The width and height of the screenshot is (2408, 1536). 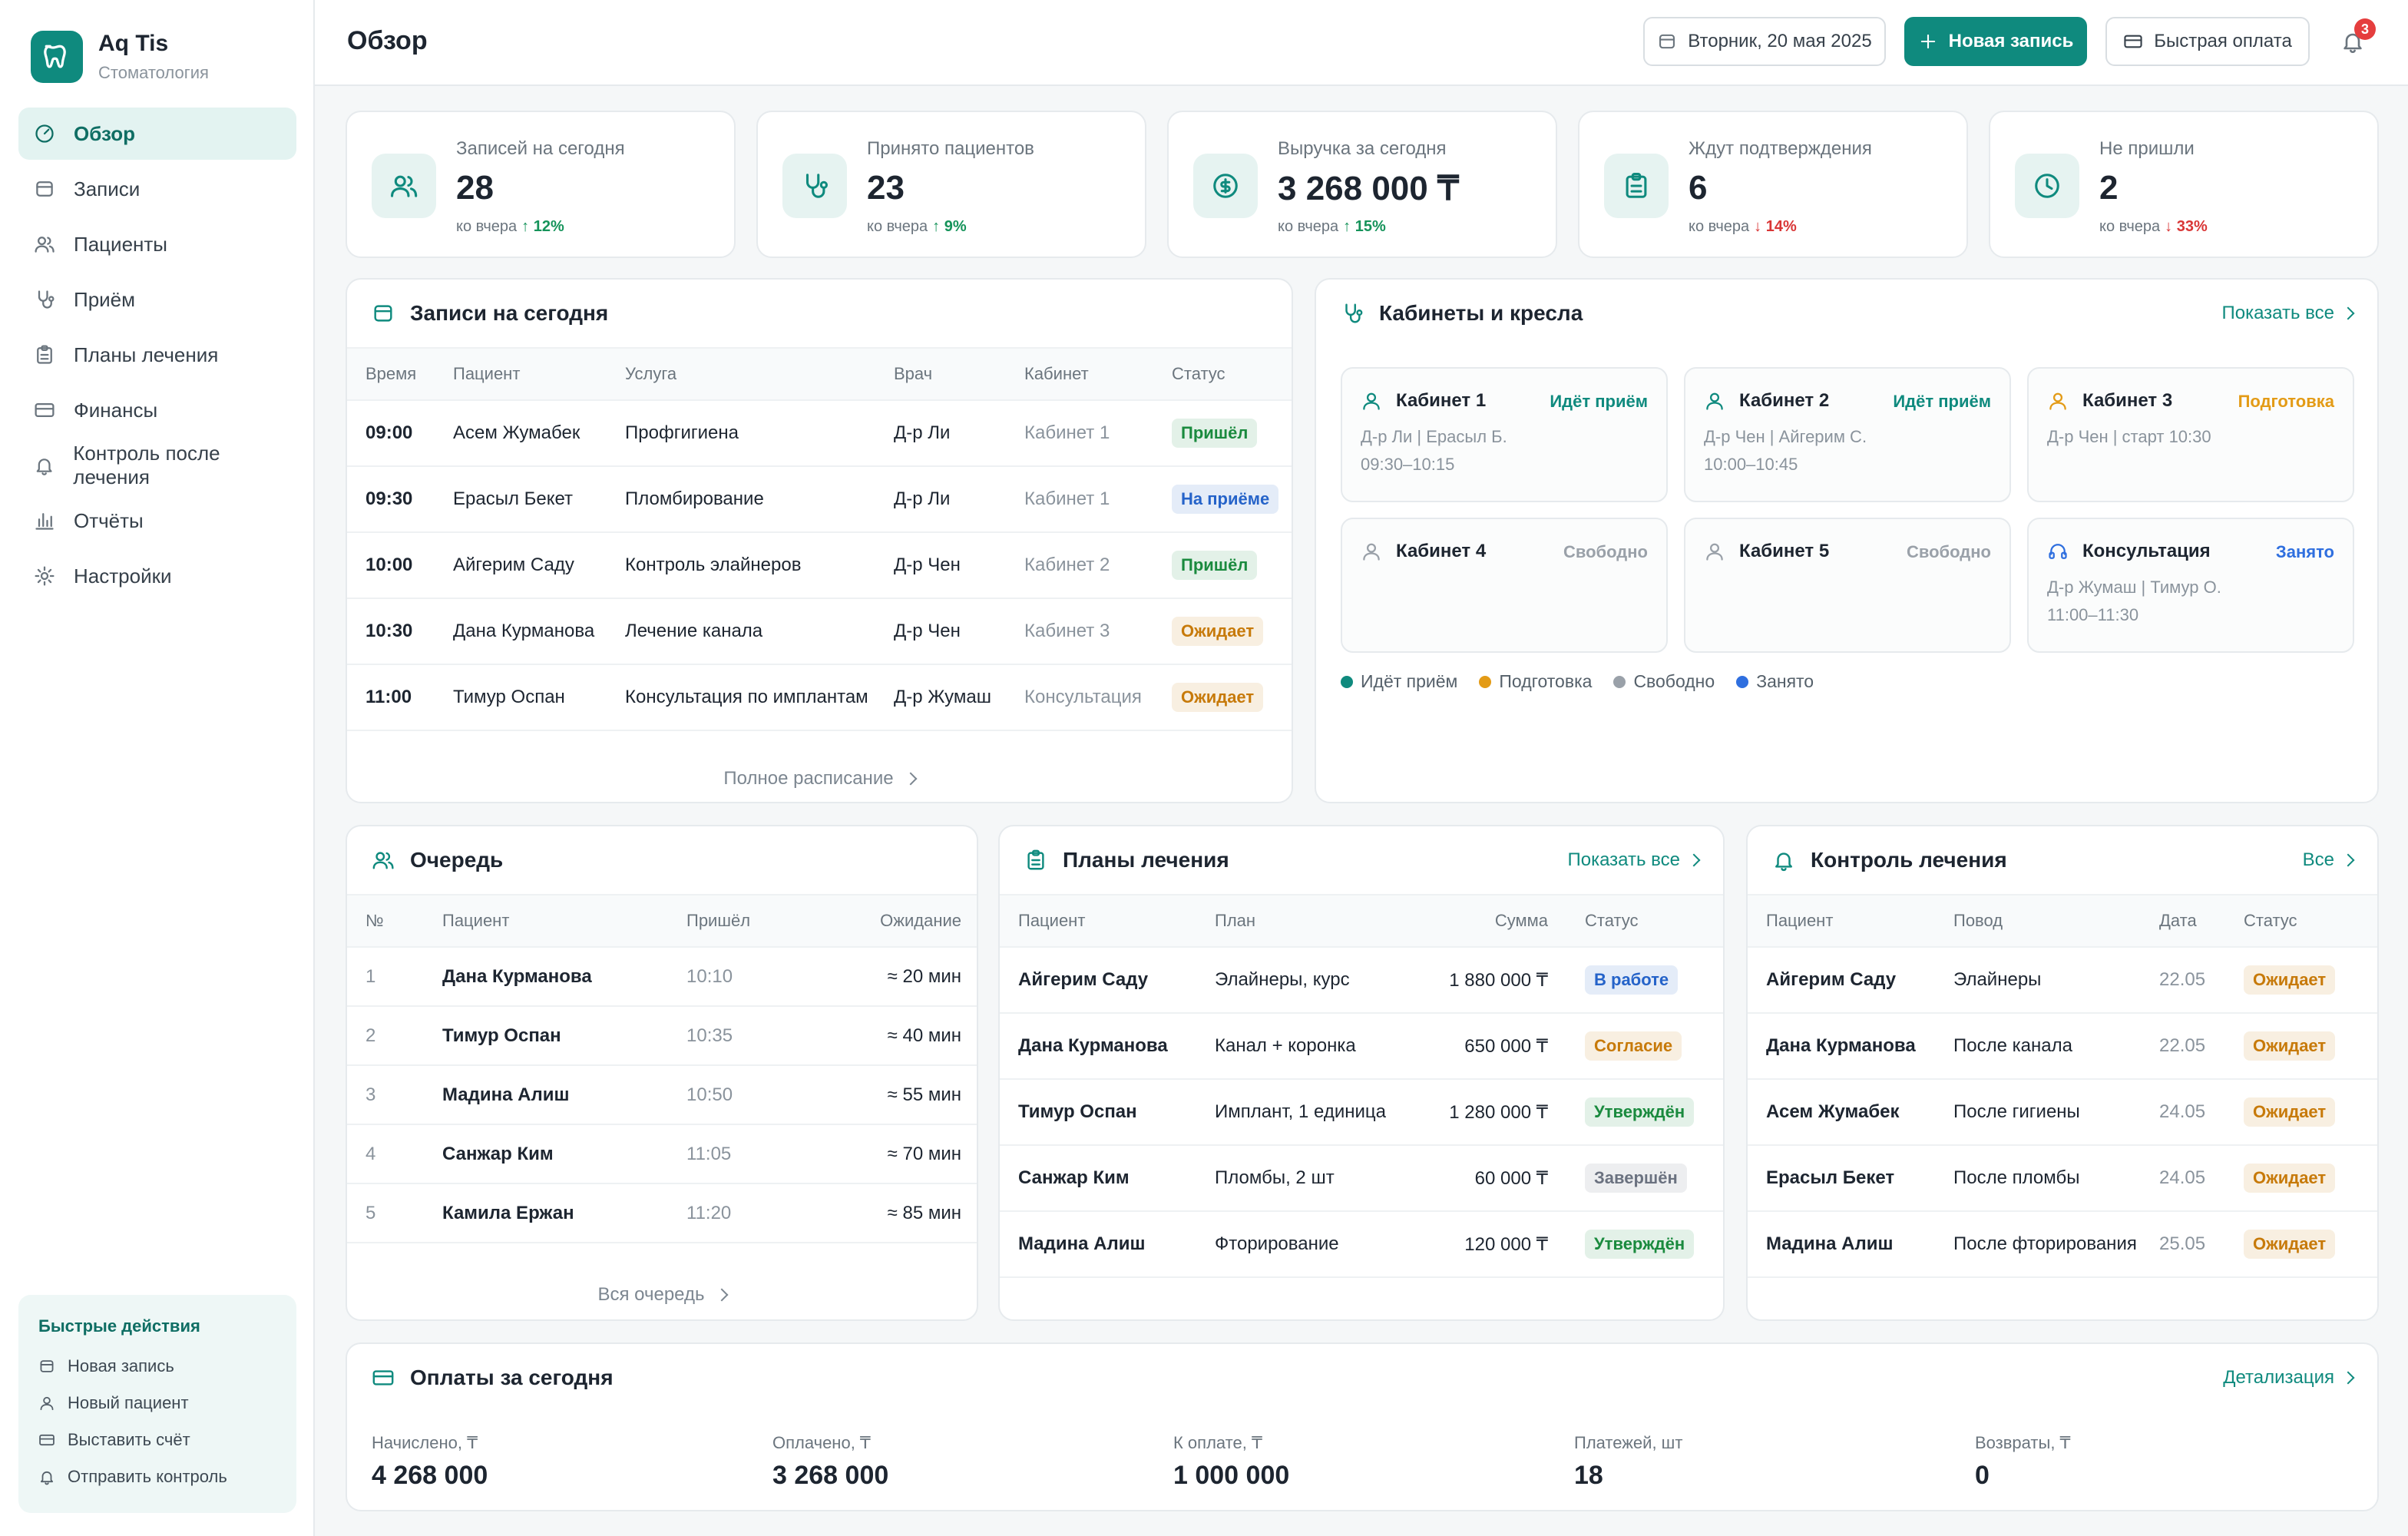 I want to click on nav-item: Обзор, so click(x=157, y=134).